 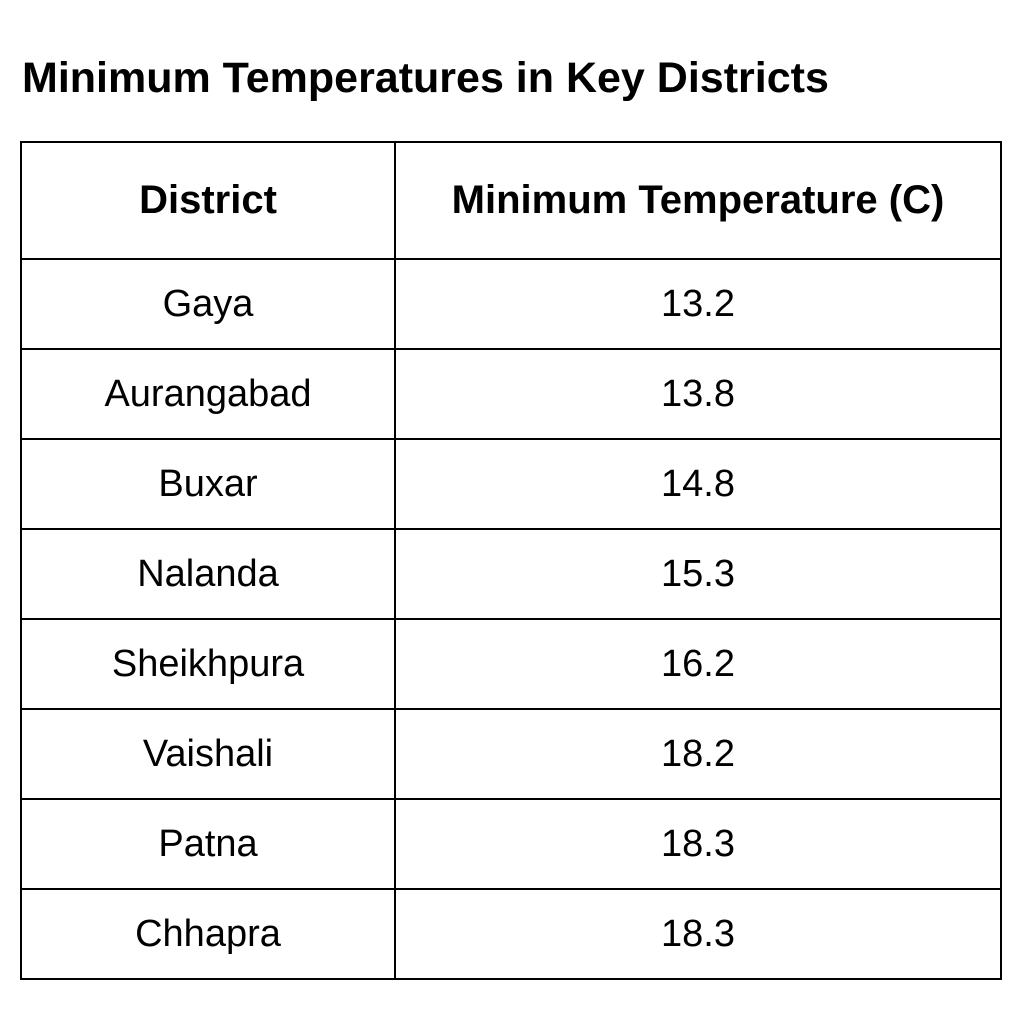 What do you see at coordinates (698, 574) in the screenshot?
I see `temperature-cell: 15.3` at bounding box center [698, 574].